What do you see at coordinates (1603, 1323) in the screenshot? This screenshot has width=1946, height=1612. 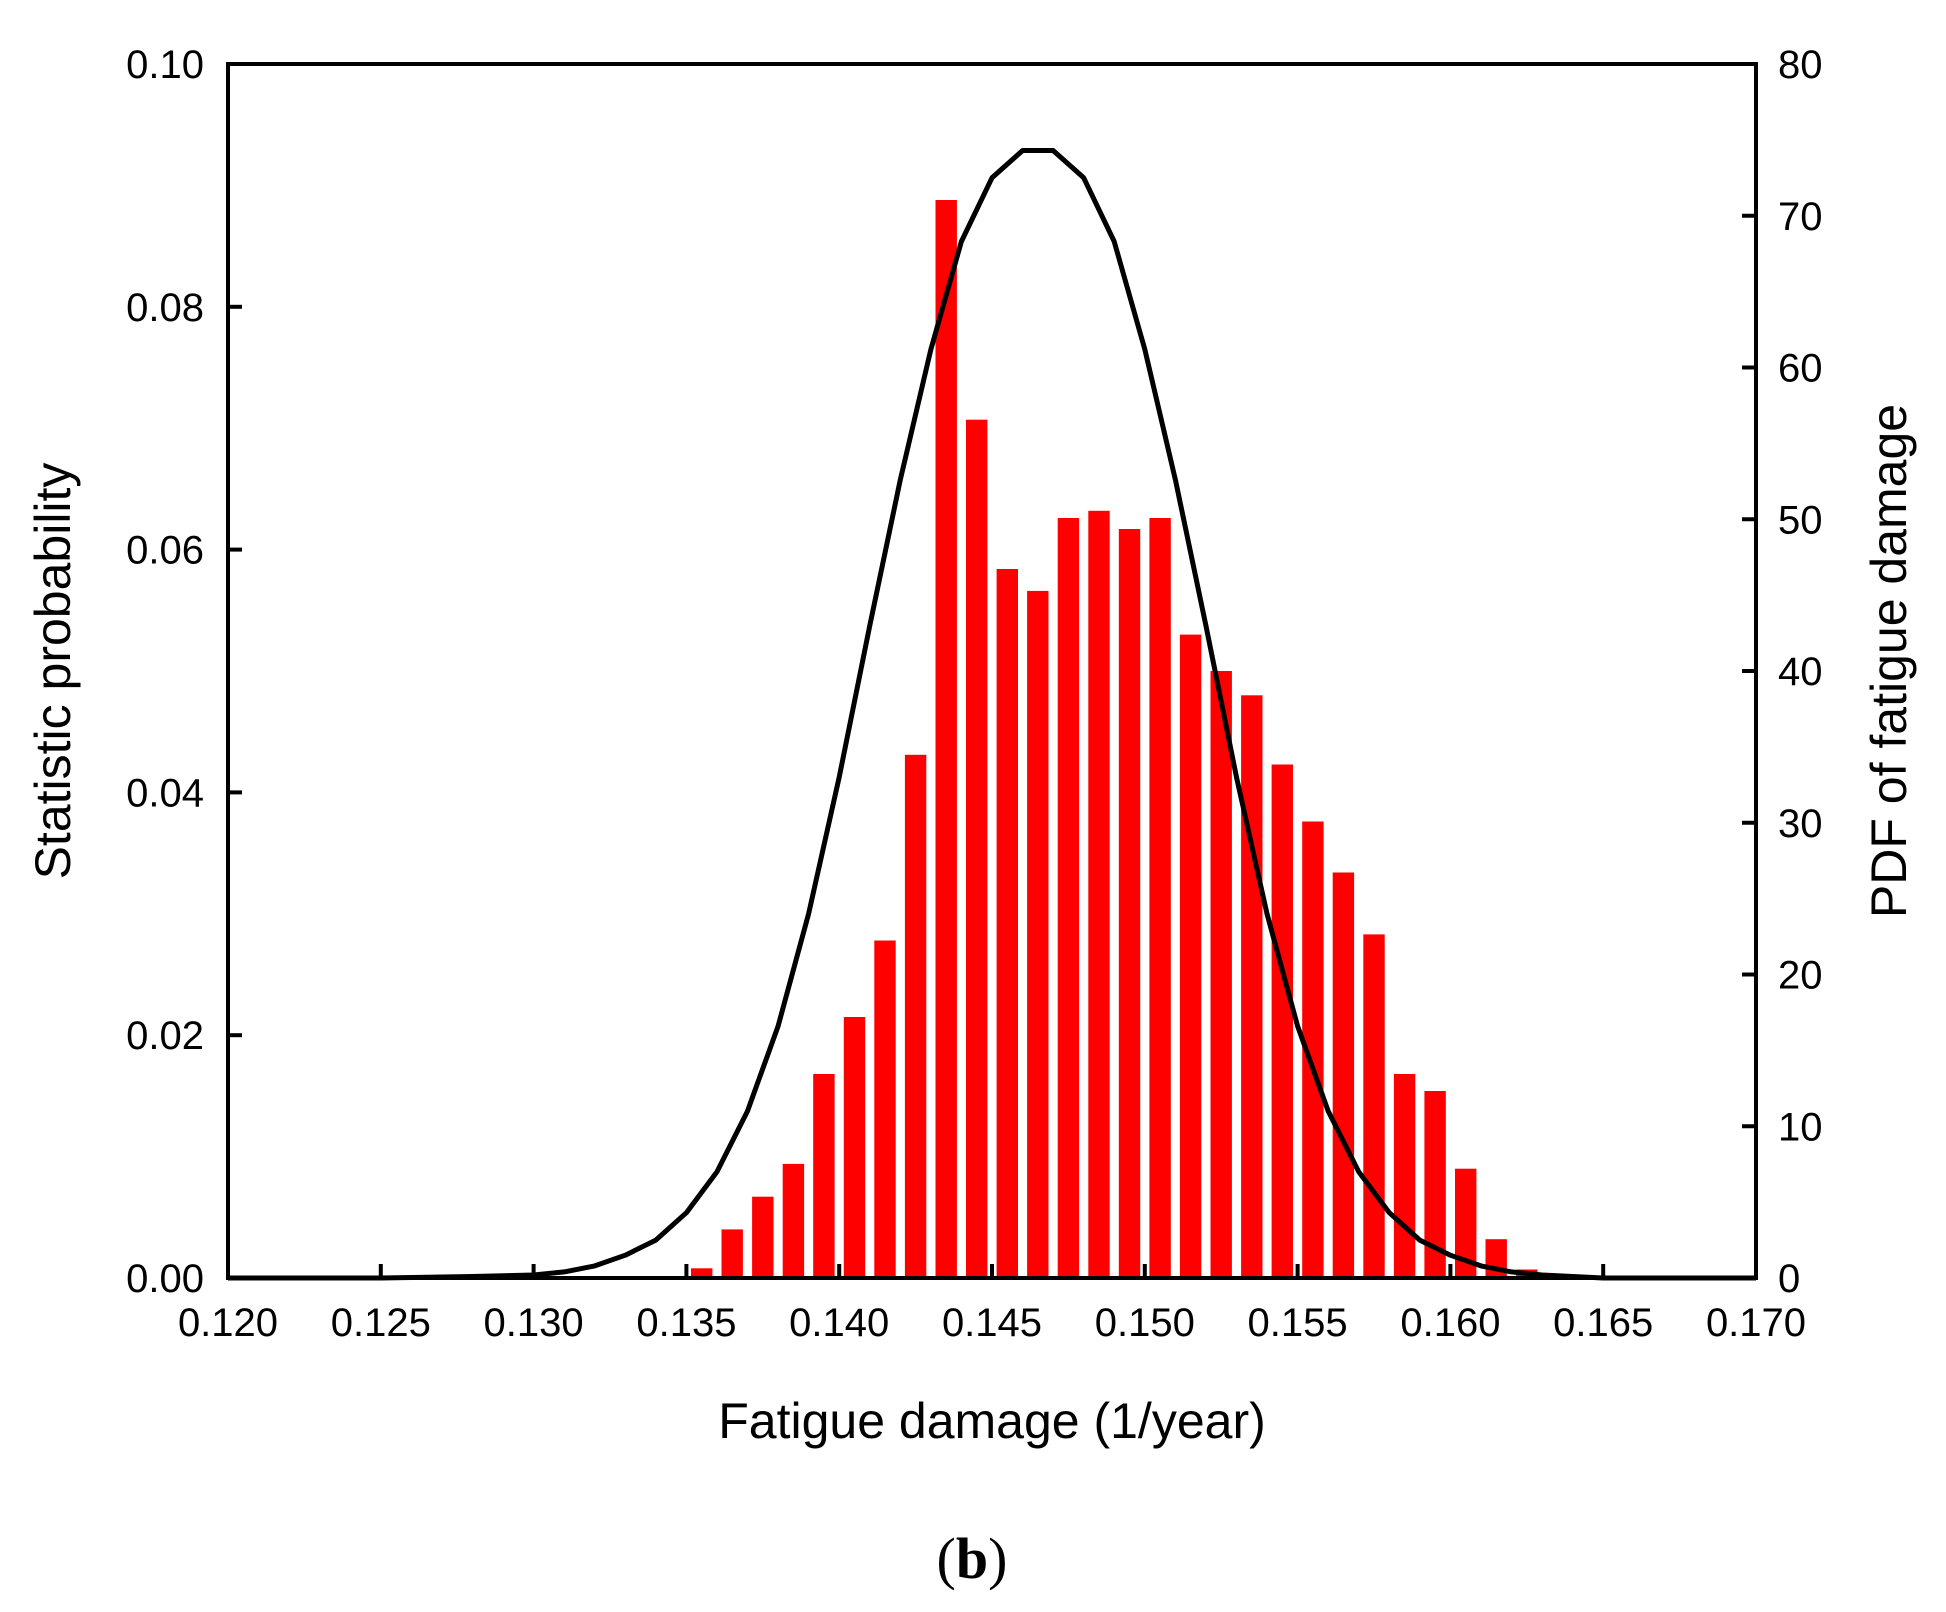 I see `x-tick-label: 0.165` at bounding box center [1603, 1323].